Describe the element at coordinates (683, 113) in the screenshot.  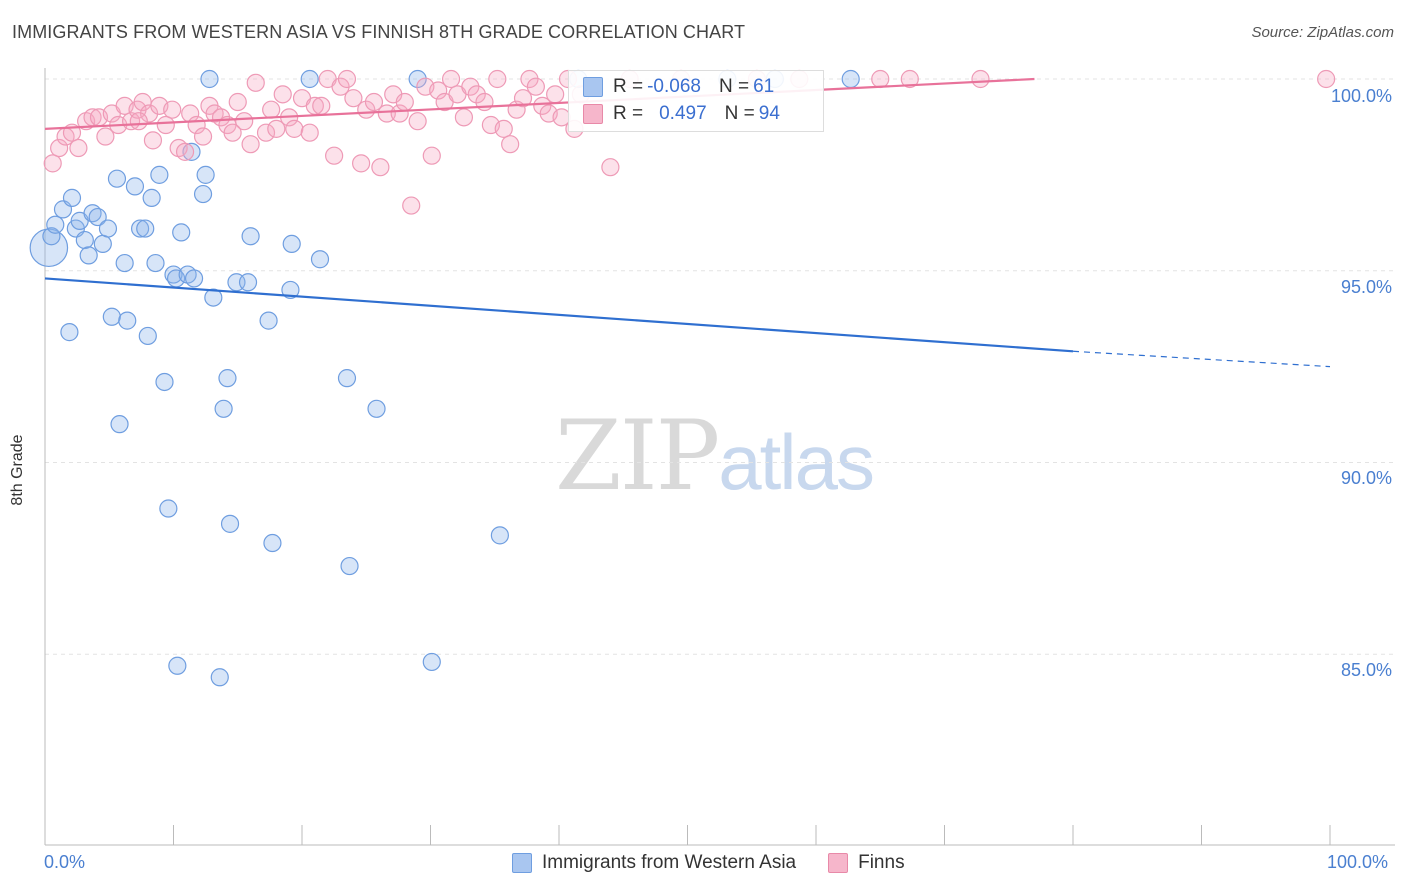
I see `legend-r-value-pink: 0.497` at that location.